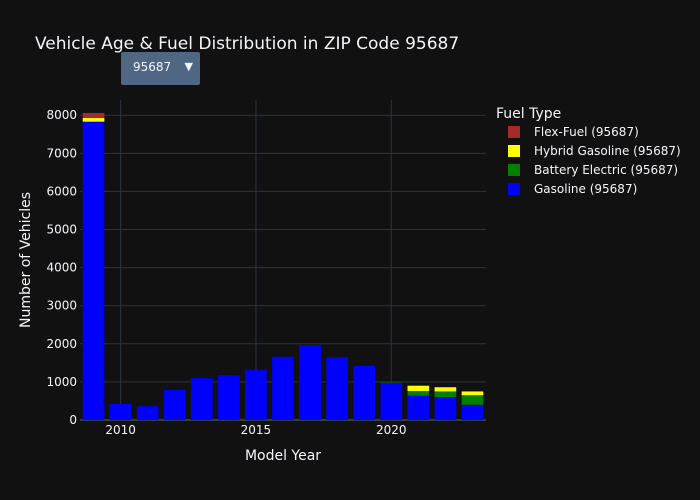 This screenshot has height=500, width=700. Describe the element at coordinates (391, 430) in the screenshot. I see `x-tick-label: 2020` at that location.